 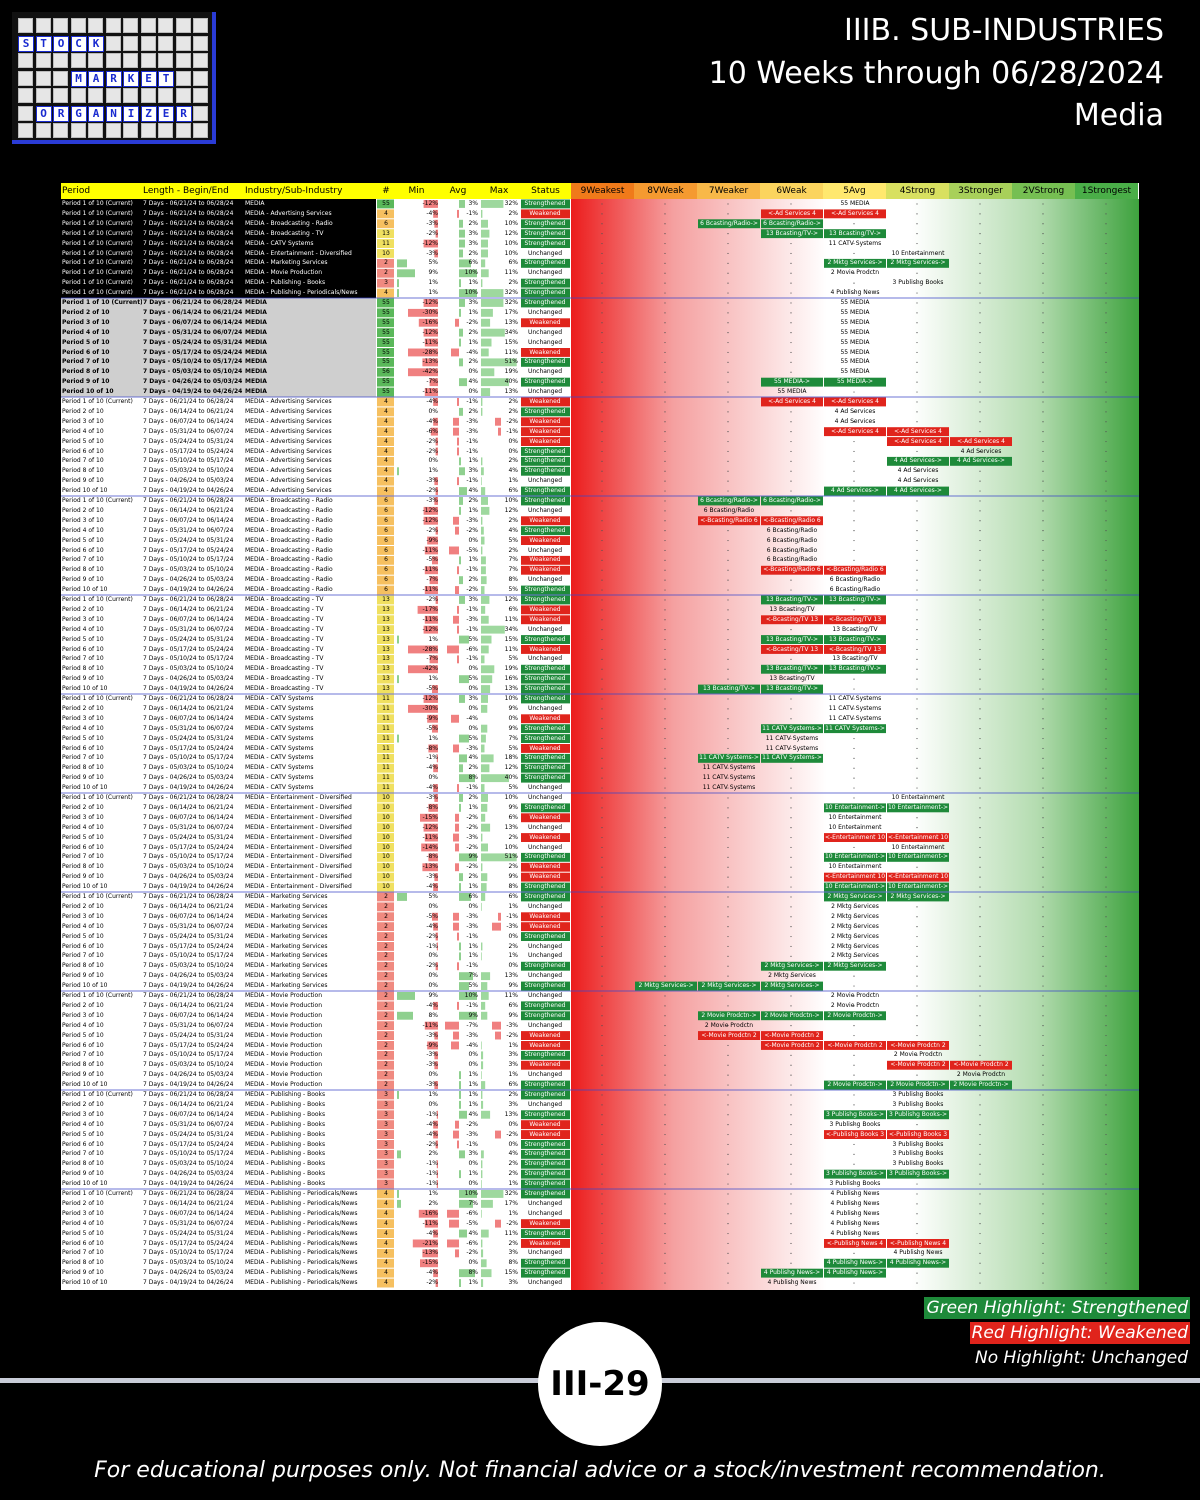 What do you see at coordinates (85, 689) in the screenshot?
I see `period-cell: Period 10 of 10` at bounding box center [85, 689].